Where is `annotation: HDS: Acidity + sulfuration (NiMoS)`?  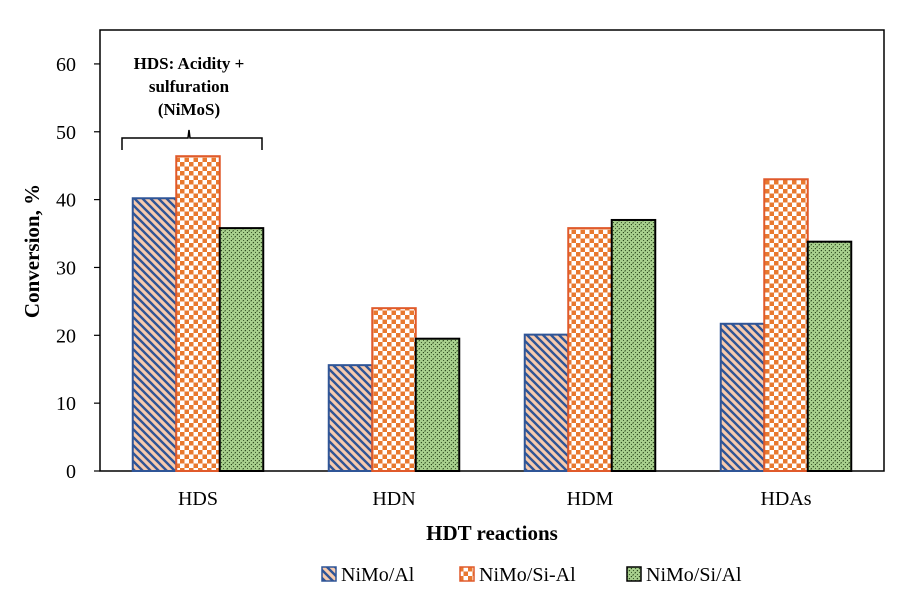
annotation: HDS: Acidity + sulfuration (NiMoS) is located at coordinates (192, 102).